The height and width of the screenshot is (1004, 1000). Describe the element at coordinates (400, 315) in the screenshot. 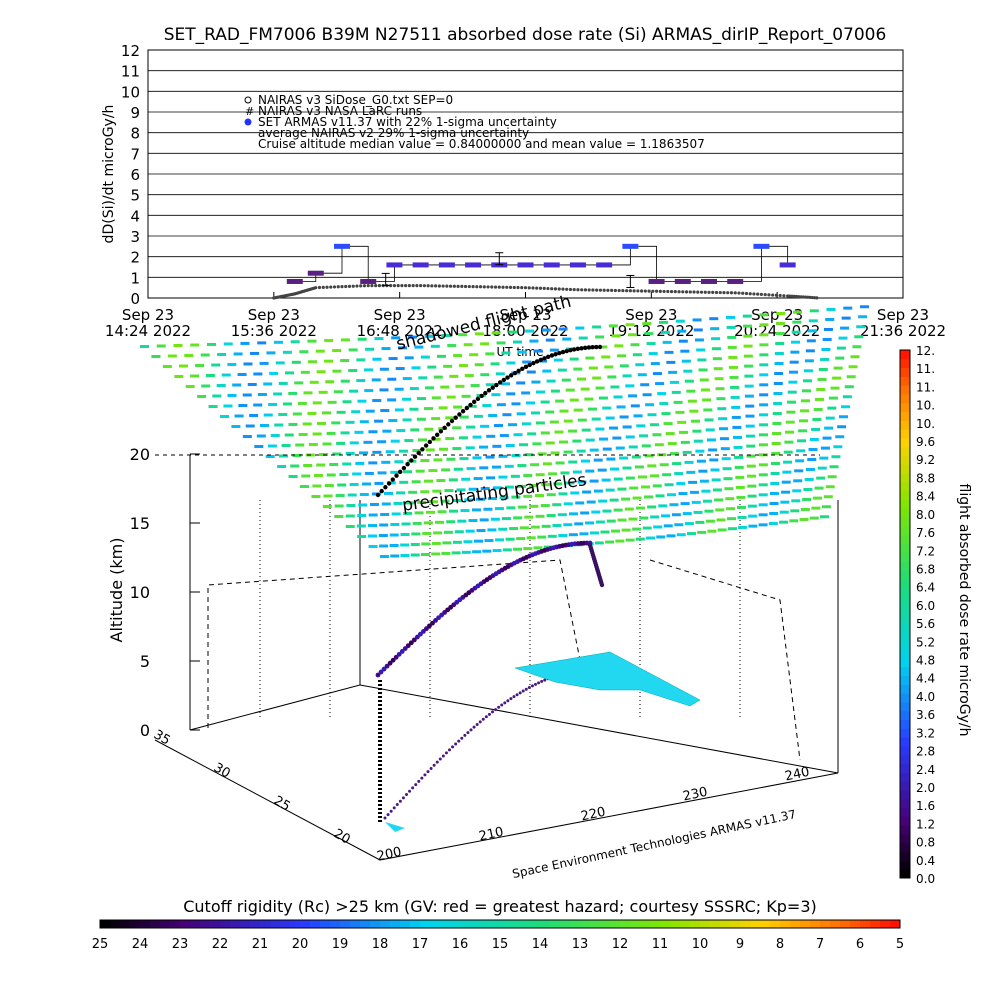

I see `x-tick-label-day: Sep 23` at that location.